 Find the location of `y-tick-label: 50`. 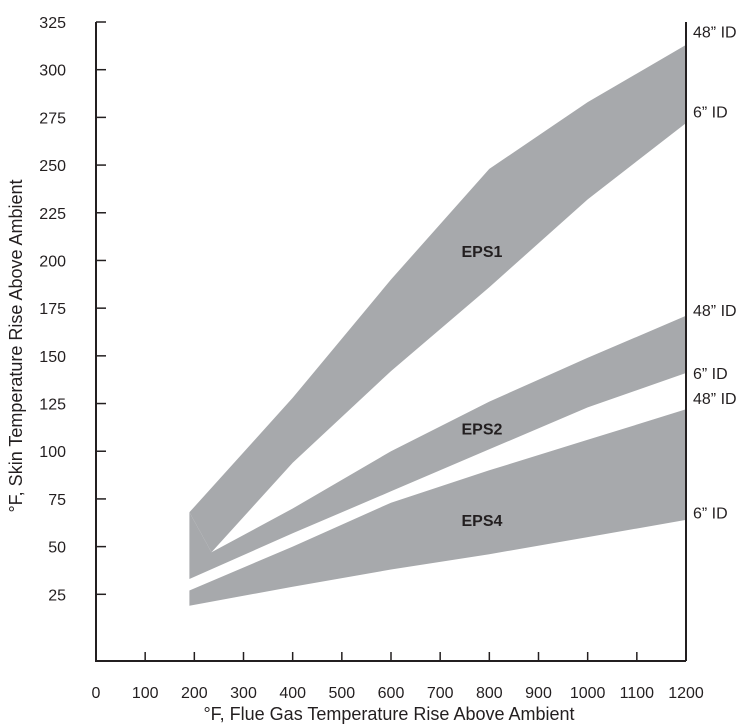

y-tick-label: 50 is located at coordinates (57, 548).